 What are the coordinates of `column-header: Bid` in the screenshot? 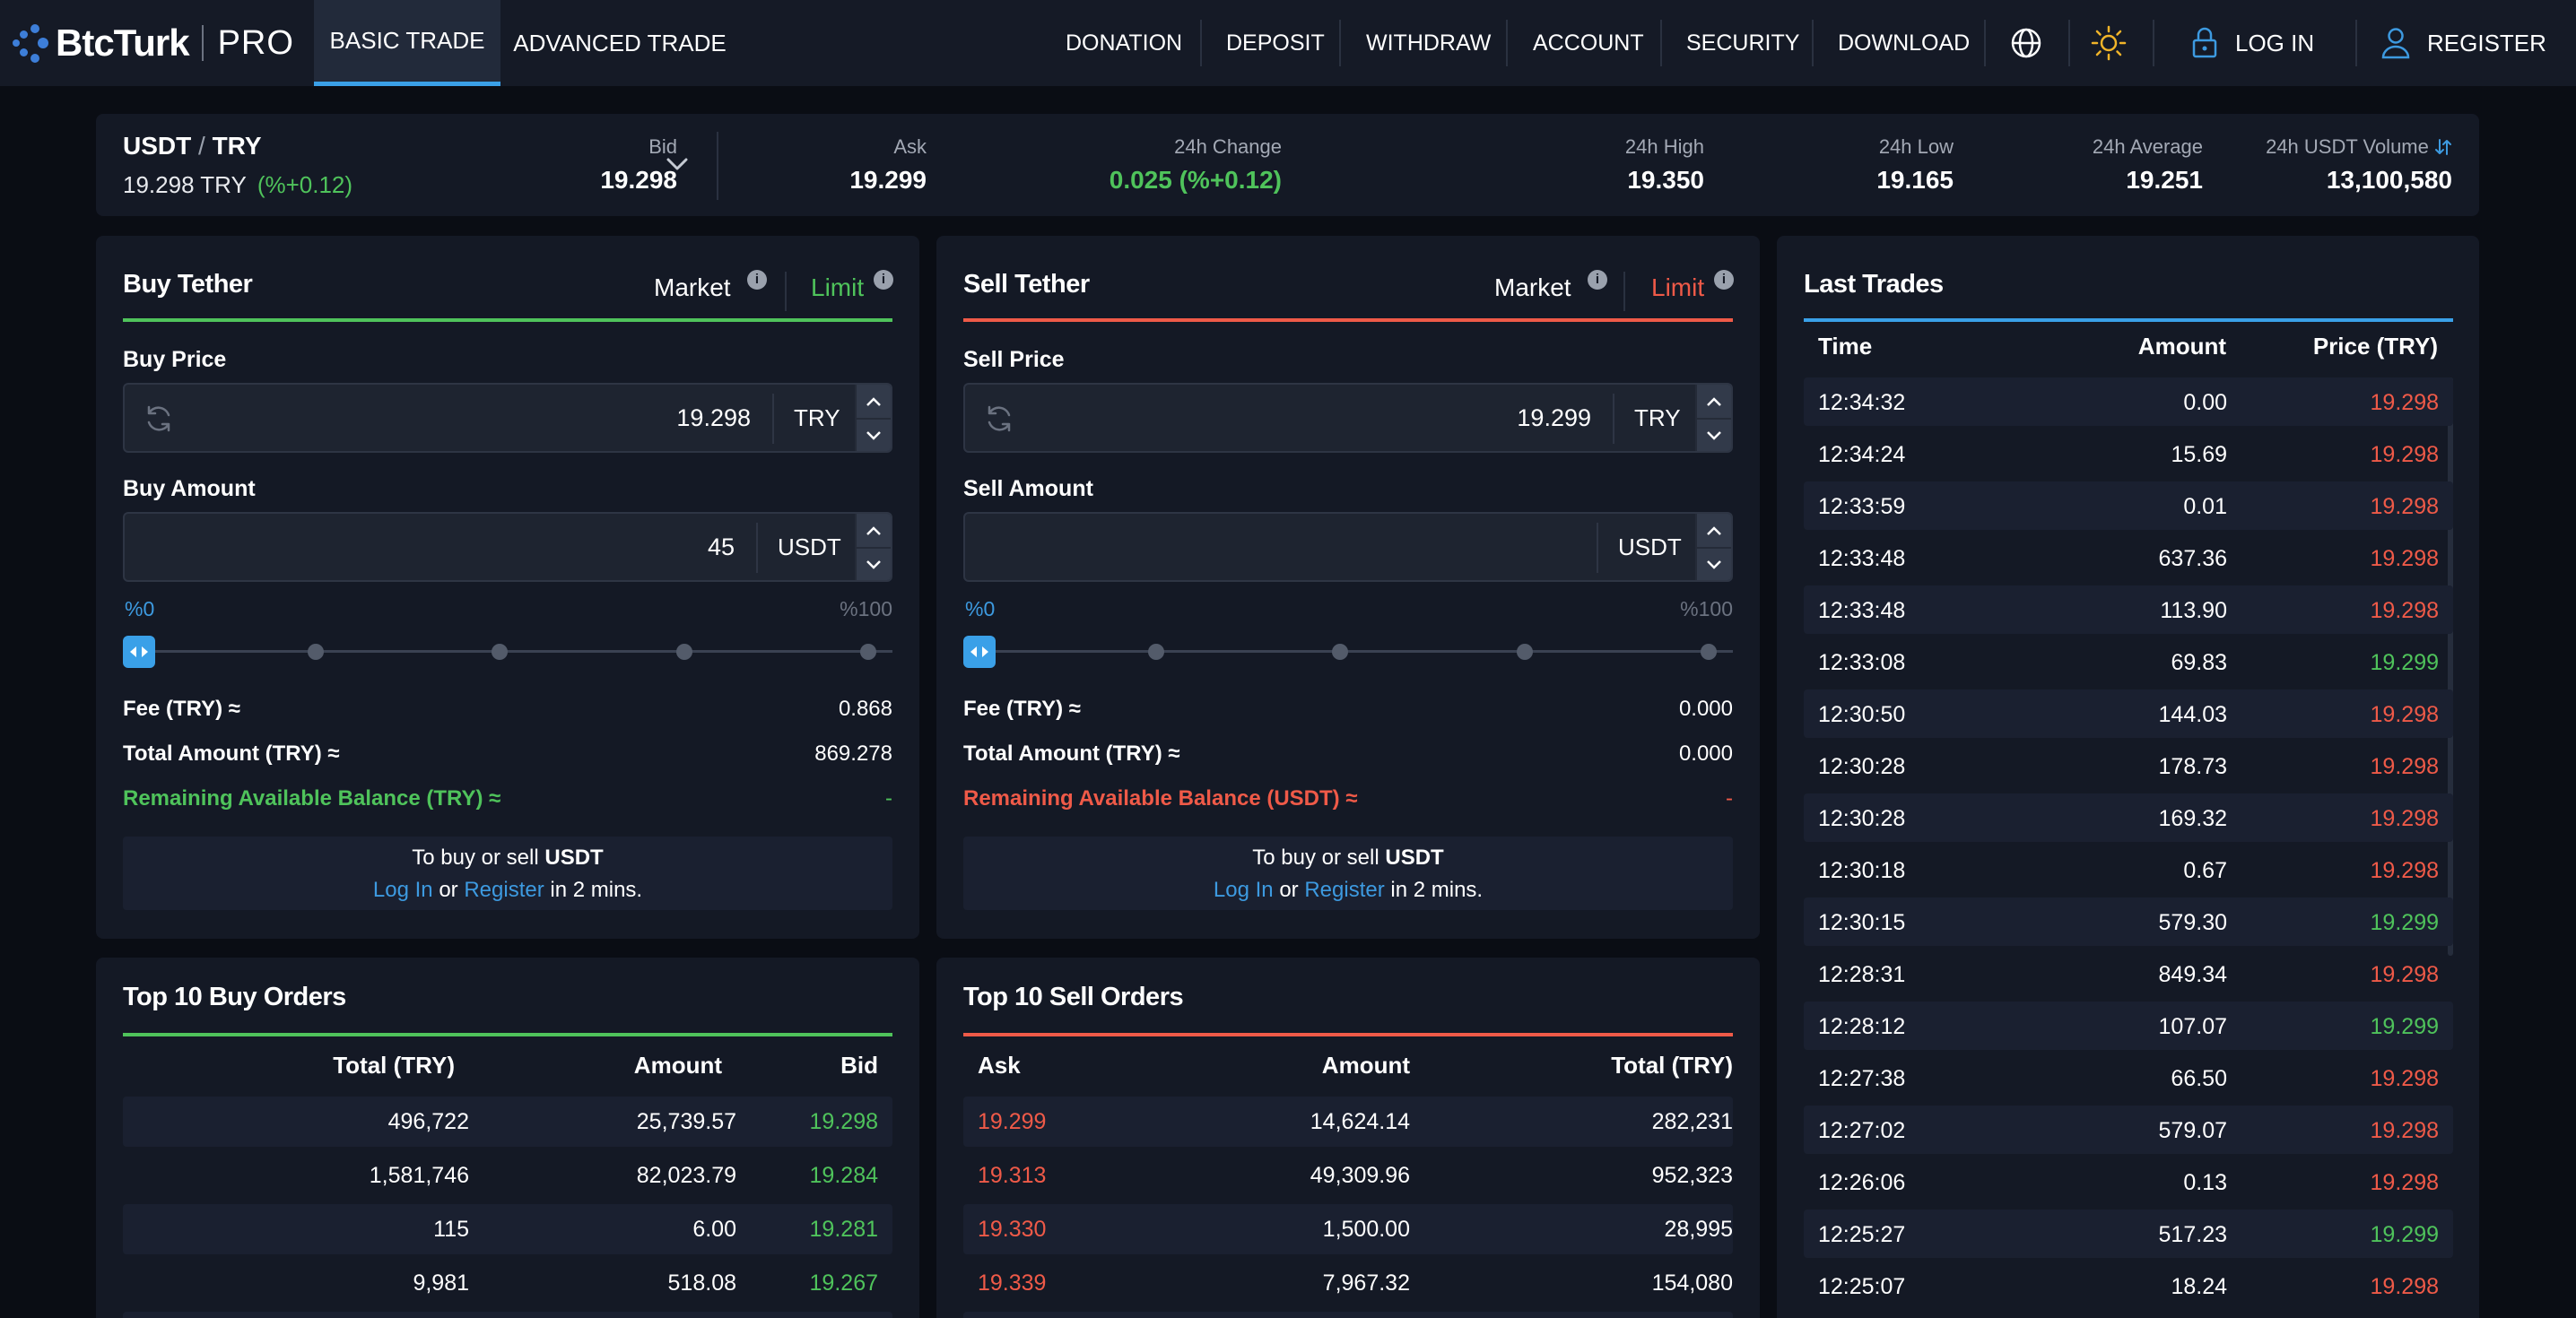 It's located at (859, 1065).